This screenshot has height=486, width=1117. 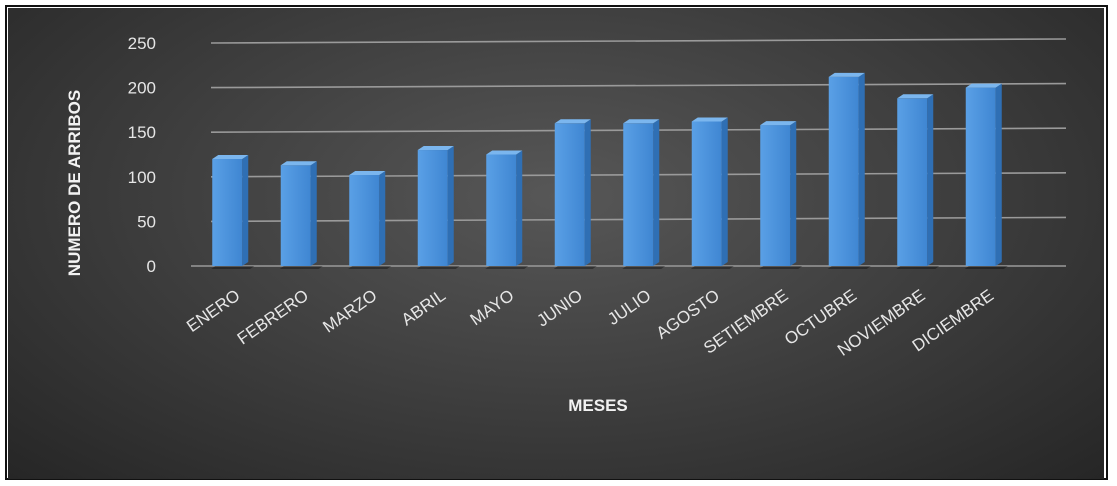 What do you see at coordinates (142, 132) in the screenshot?
I see `y-tick-label: 150` at bounding box center [142, 132].